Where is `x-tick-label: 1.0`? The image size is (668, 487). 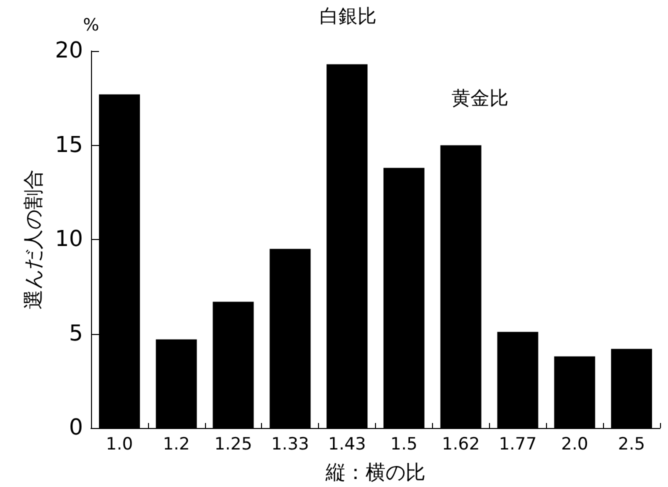 x-tick-label: 1.0 is located at coordinates (119, 444).